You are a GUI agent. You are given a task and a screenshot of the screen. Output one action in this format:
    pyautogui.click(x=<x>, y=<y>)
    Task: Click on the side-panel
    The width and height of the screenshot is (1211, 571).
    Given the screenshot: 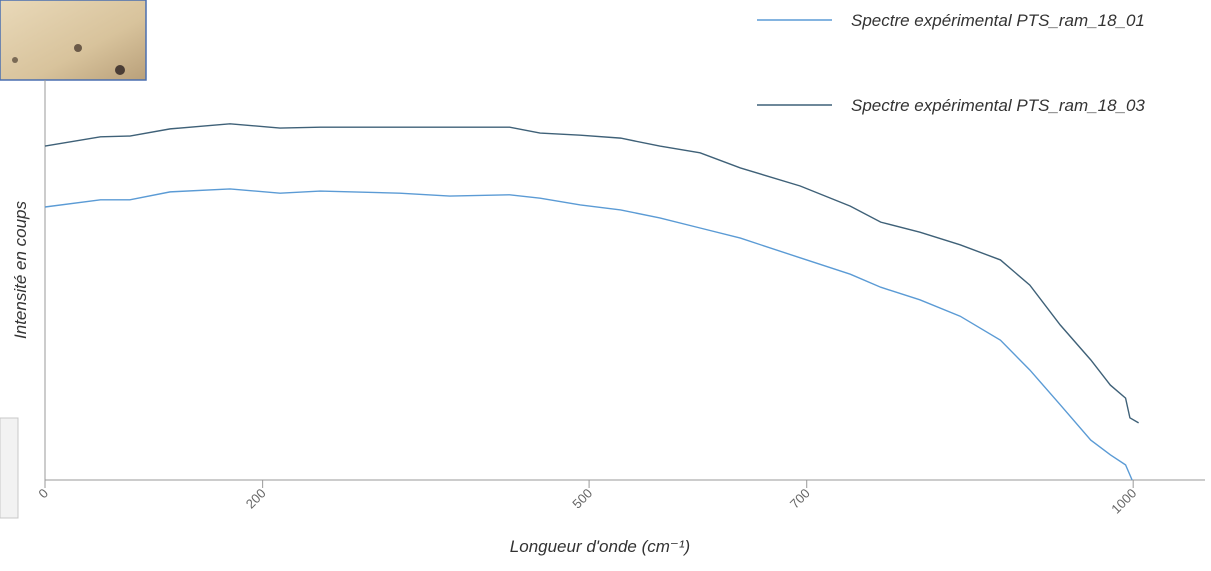 What is the action you would take?
    pyautogui.click(x=9, y=468)
    